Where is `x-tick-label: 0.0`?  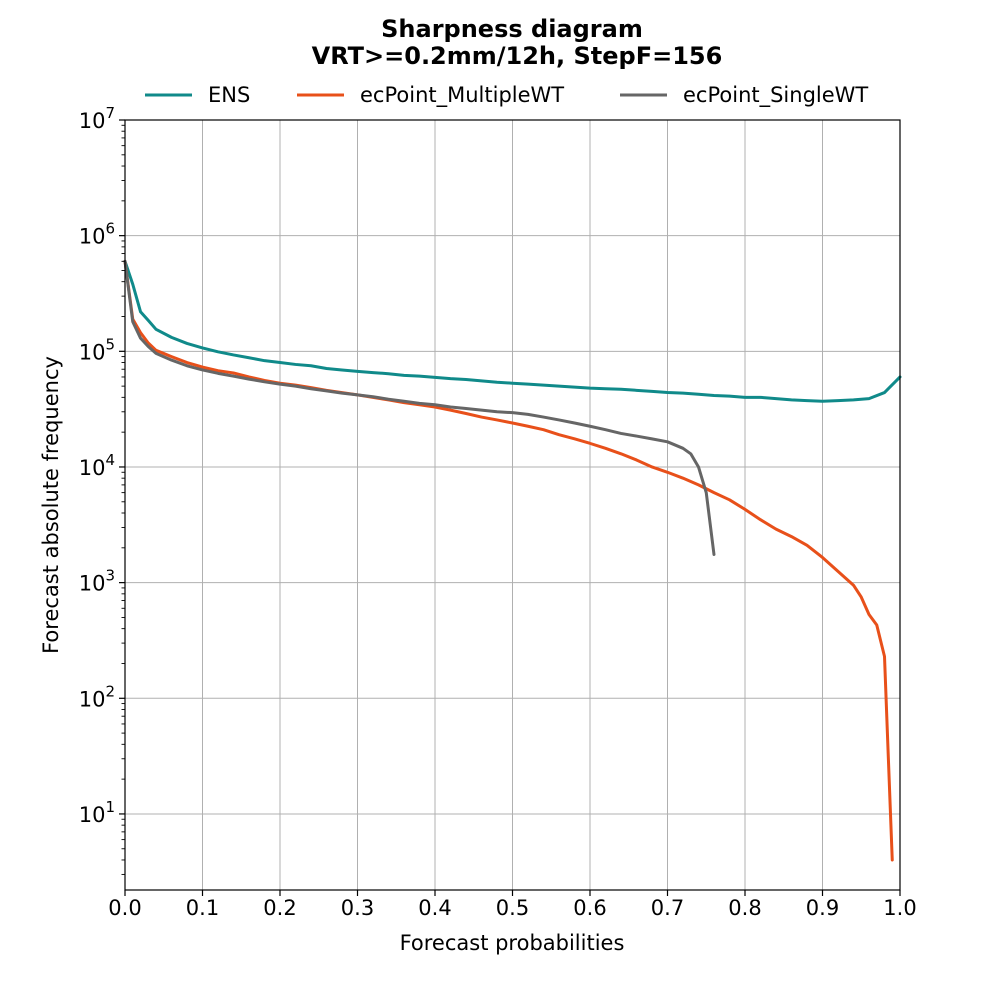 x-tick-label: 0.0 is located at coordinates (124, 908).